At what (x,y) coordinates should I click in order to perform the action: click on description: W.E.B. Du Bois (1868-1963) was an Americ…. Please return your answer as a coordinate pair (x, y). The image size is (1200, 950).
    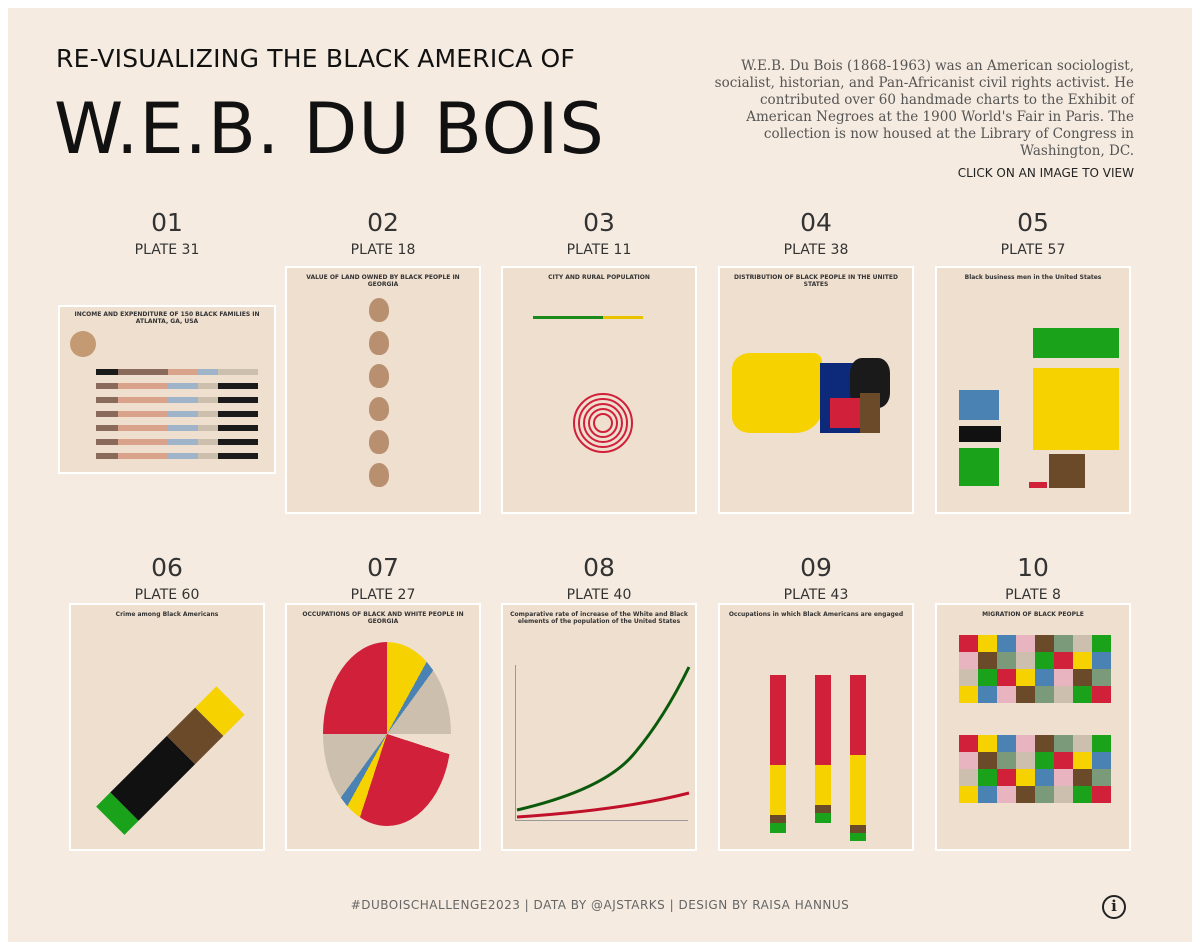
    Looking at the image, I should click on (924, 108).